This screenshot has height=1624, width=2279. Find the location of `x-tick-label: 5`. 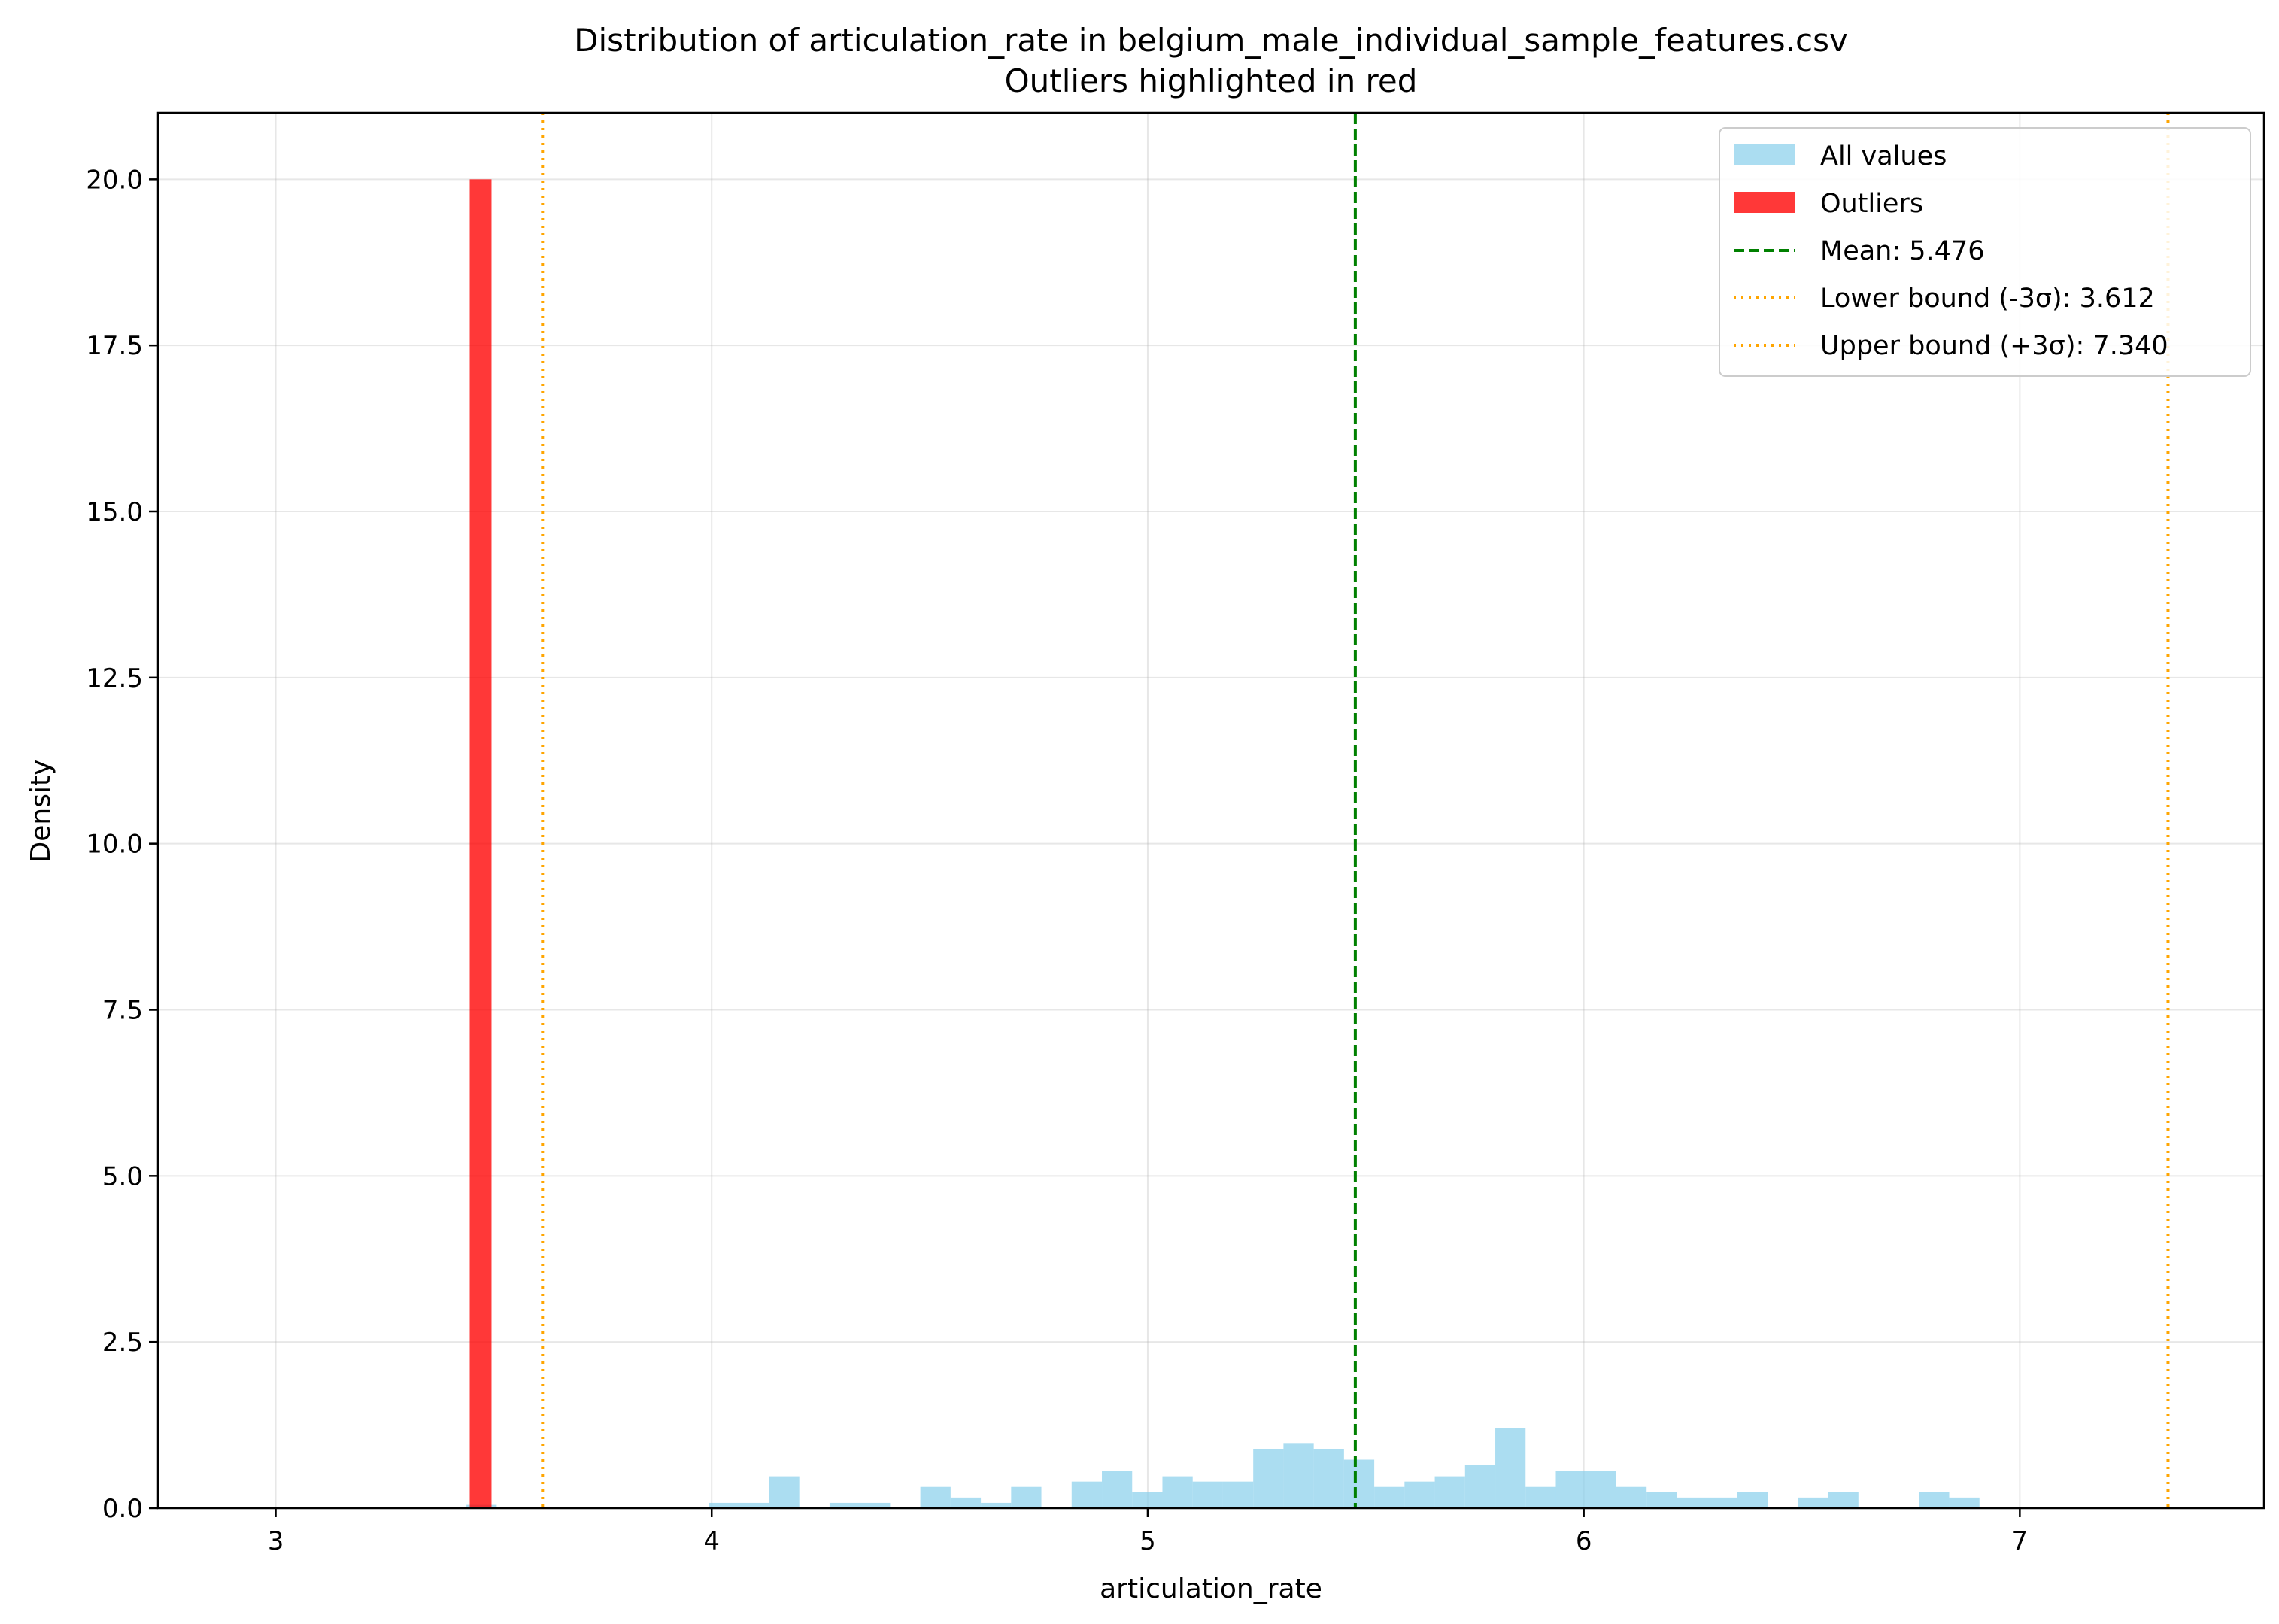

x-tick-label: 5 is located at coordinates (1148, 1541).